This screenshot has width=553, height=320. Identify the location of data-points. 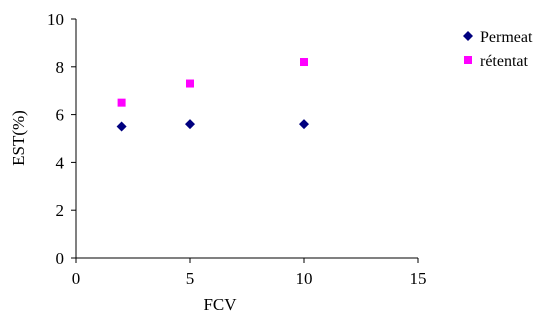
(212, 95).